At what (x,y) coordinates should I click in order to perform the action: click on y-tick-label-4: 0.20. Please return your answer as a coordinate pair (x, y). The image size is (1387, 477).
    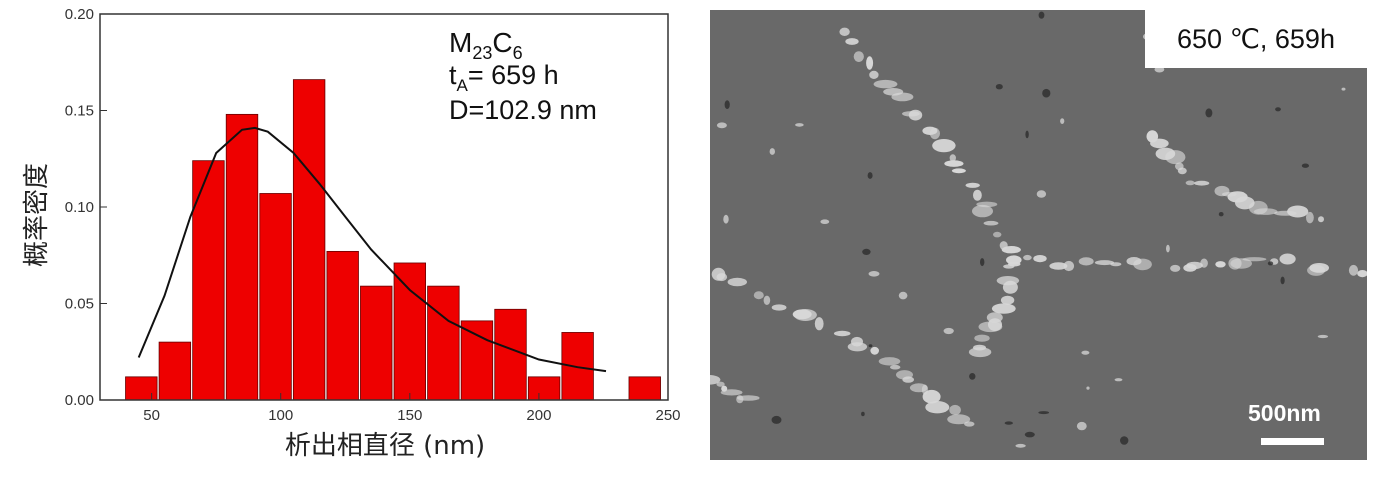
    Looking at the image, I should click on (79, 14).